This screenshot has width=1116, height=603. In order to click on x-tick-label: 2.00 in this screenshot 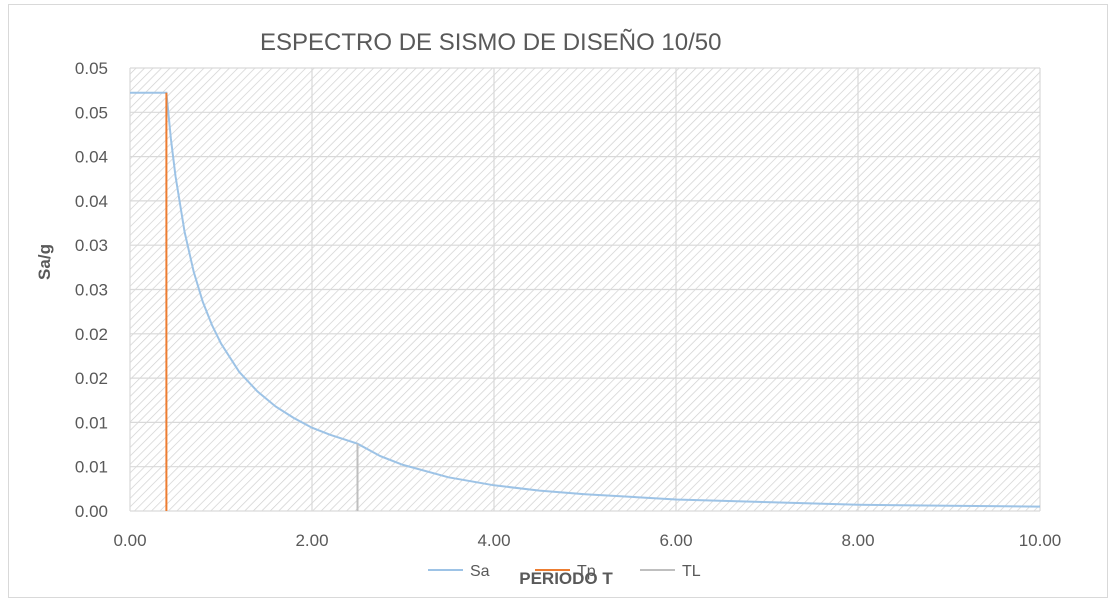, I will do `click(311, 540)`.